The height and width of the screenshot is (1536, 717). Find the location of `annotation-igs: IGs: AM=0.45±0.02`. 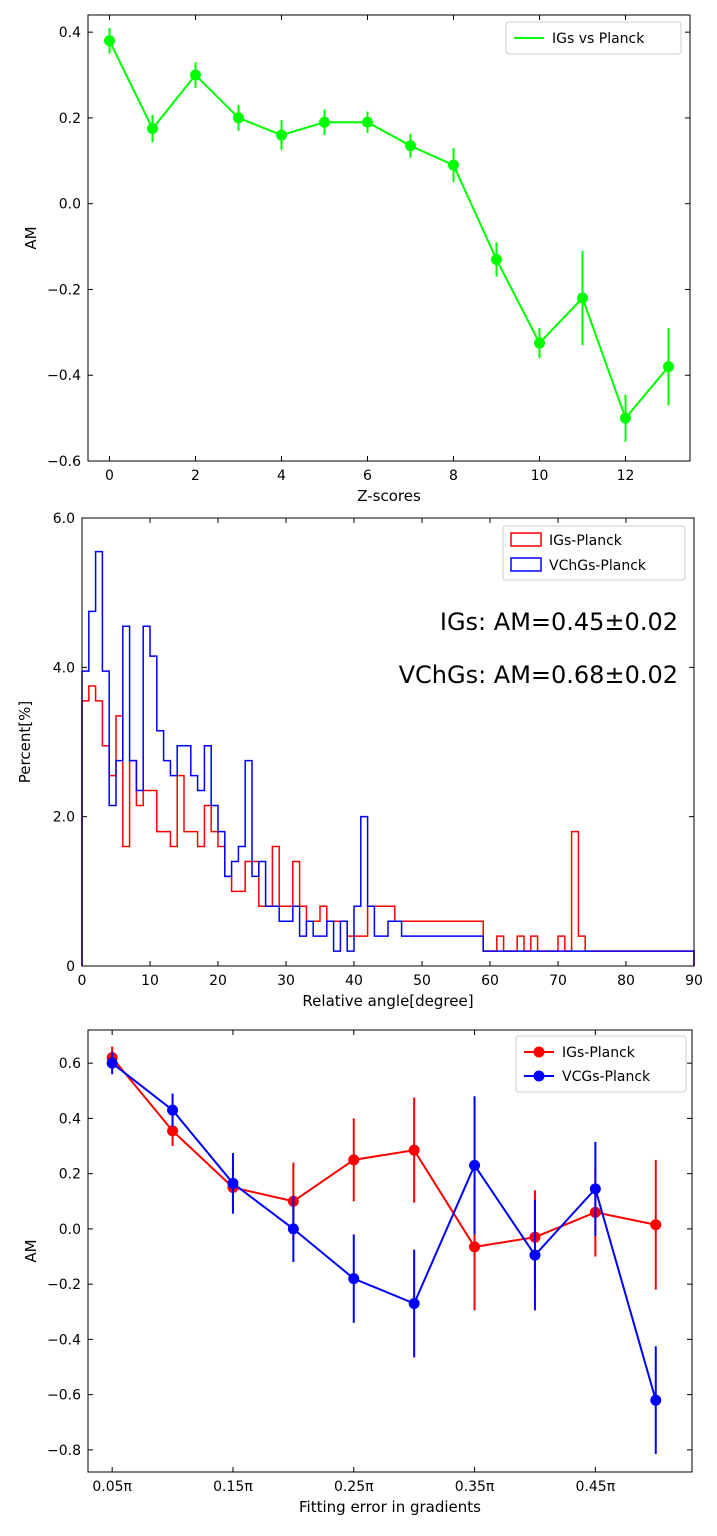

annotation-igs: IGs: AM=0.45±0.02 is located at coordinates (559, 622).